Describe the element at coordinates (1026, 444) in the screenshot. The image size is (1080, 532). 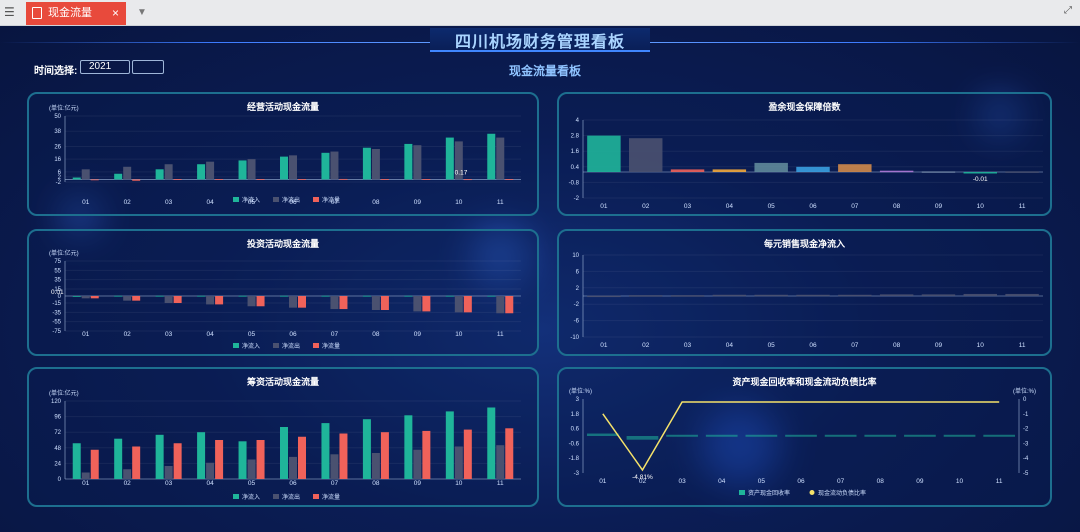
I see `y-tick-label-right: -3` at that location.